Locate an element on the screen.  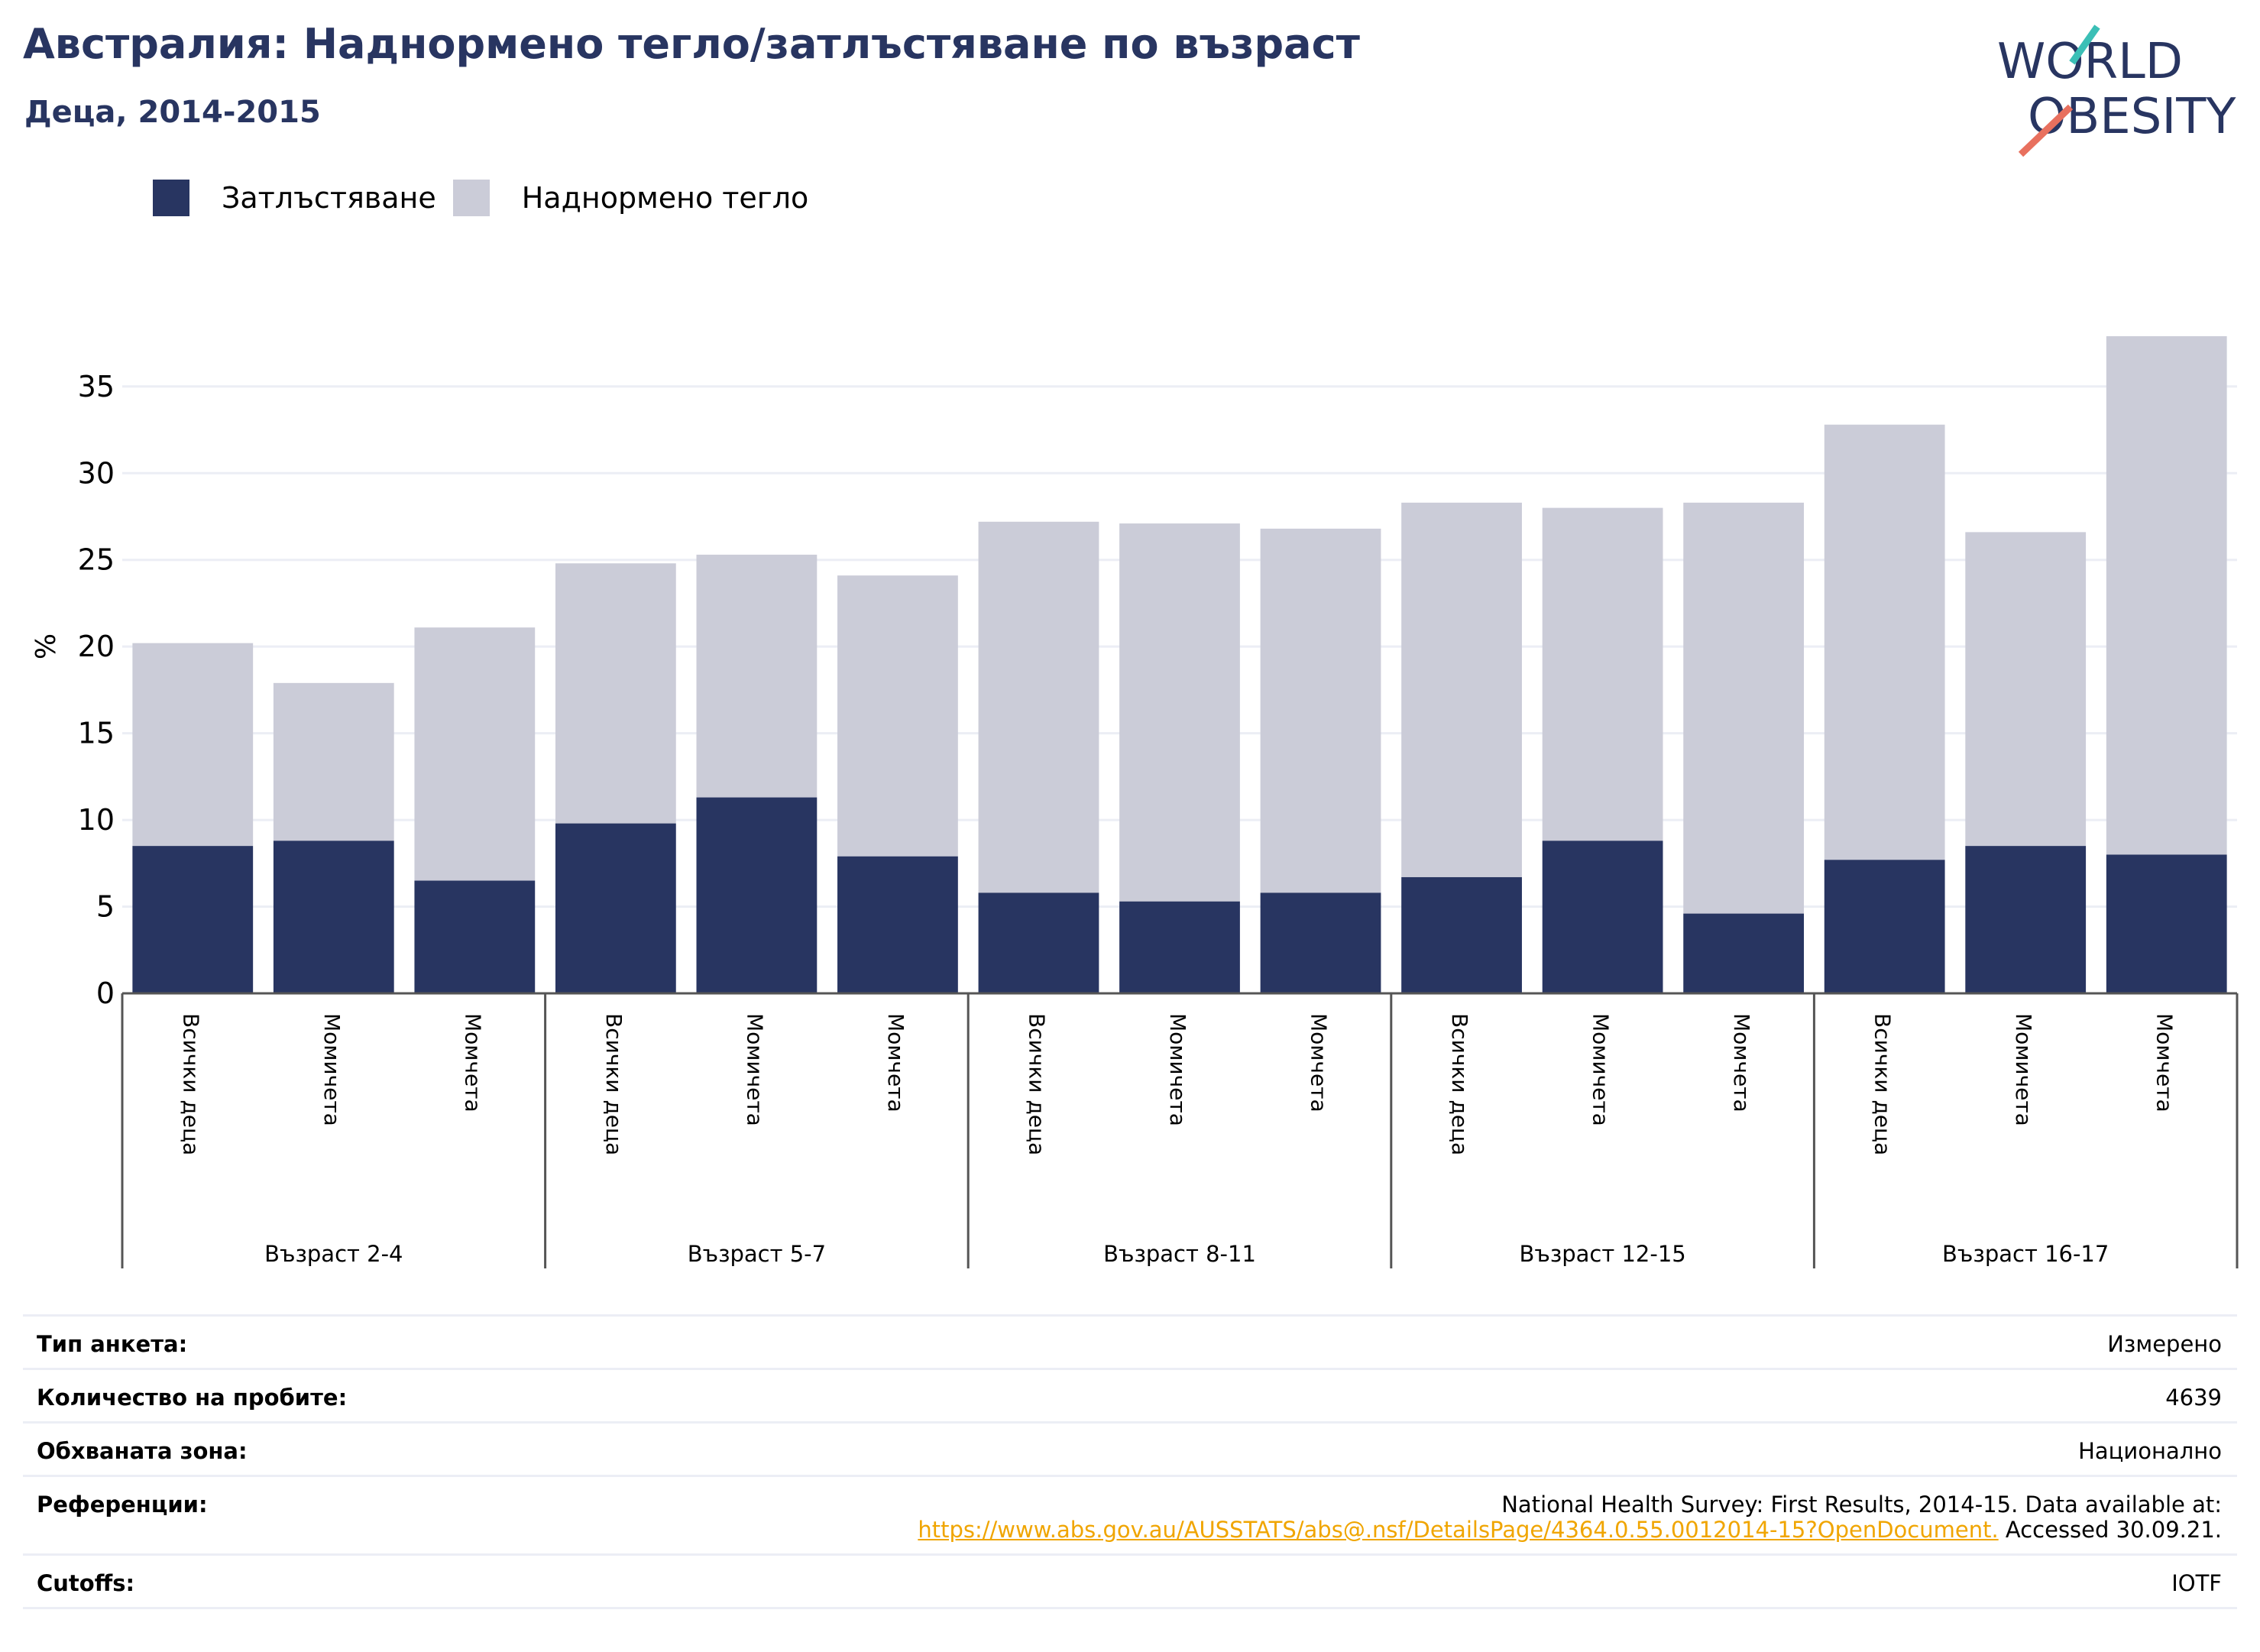
info-value-sample-size: 4639 is located at coordinates (2193, 1398).